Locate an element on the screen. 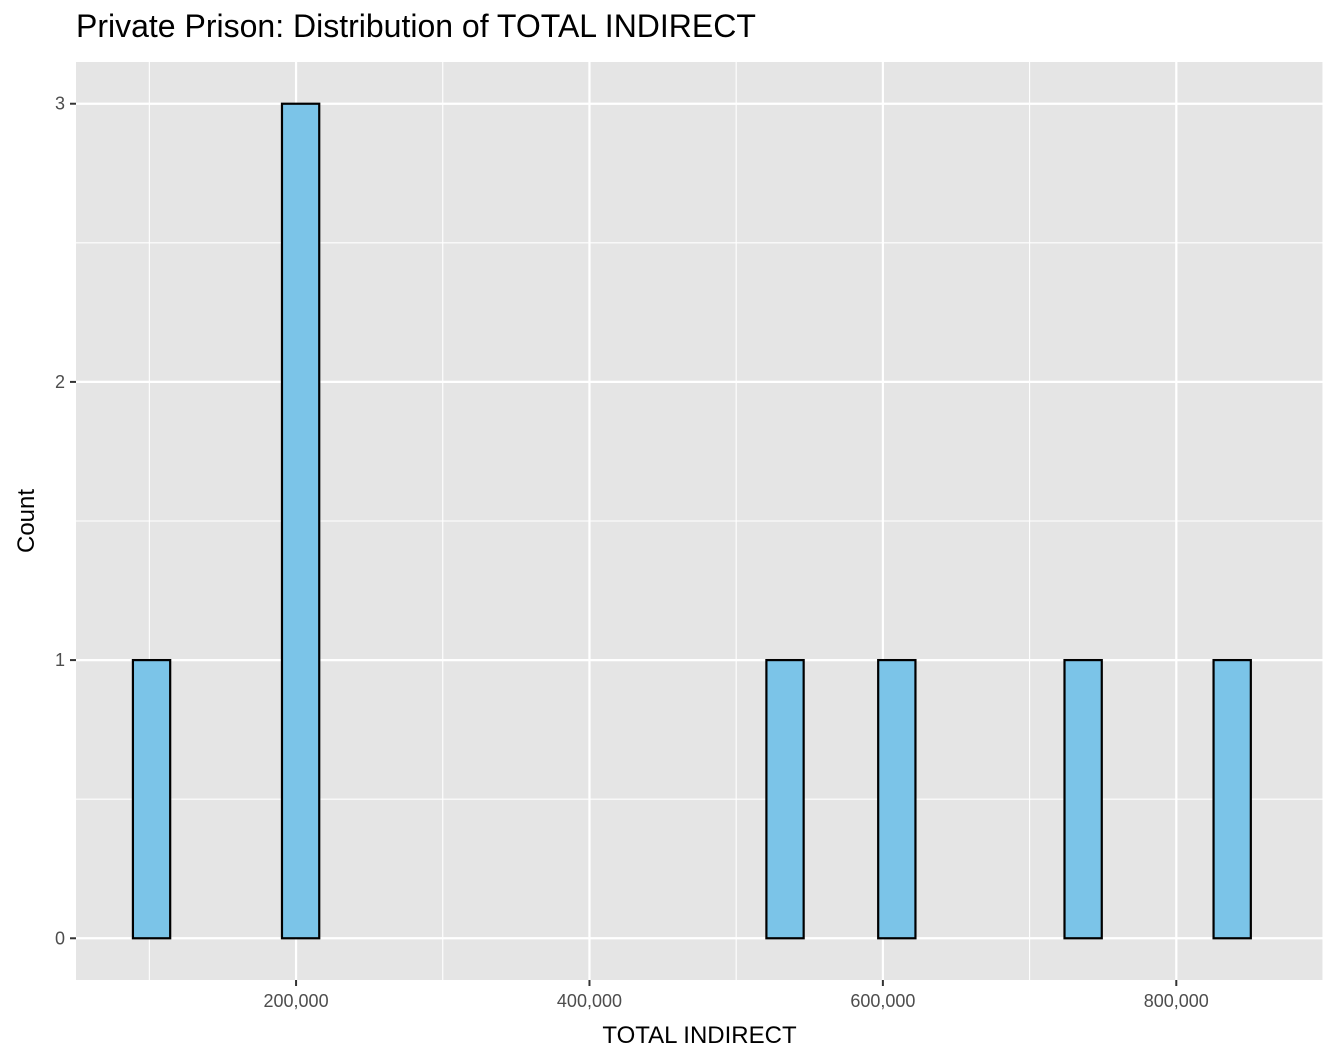 The image size is (1338, 1064). y-axis-ticks: 0 1 2 3 is located at coordinates (65, 521).